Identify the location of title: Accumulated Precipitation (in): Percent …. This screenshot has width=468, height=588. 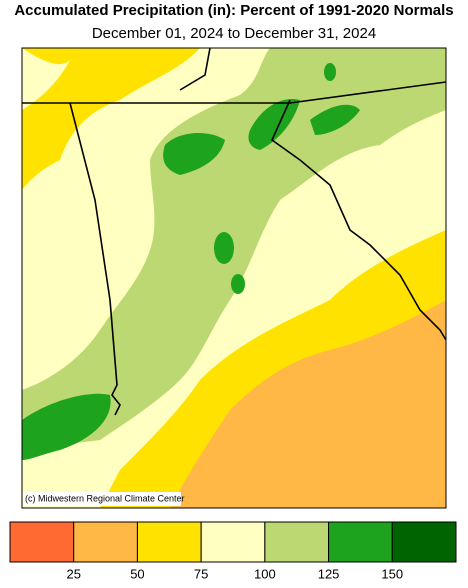
(233, 10).